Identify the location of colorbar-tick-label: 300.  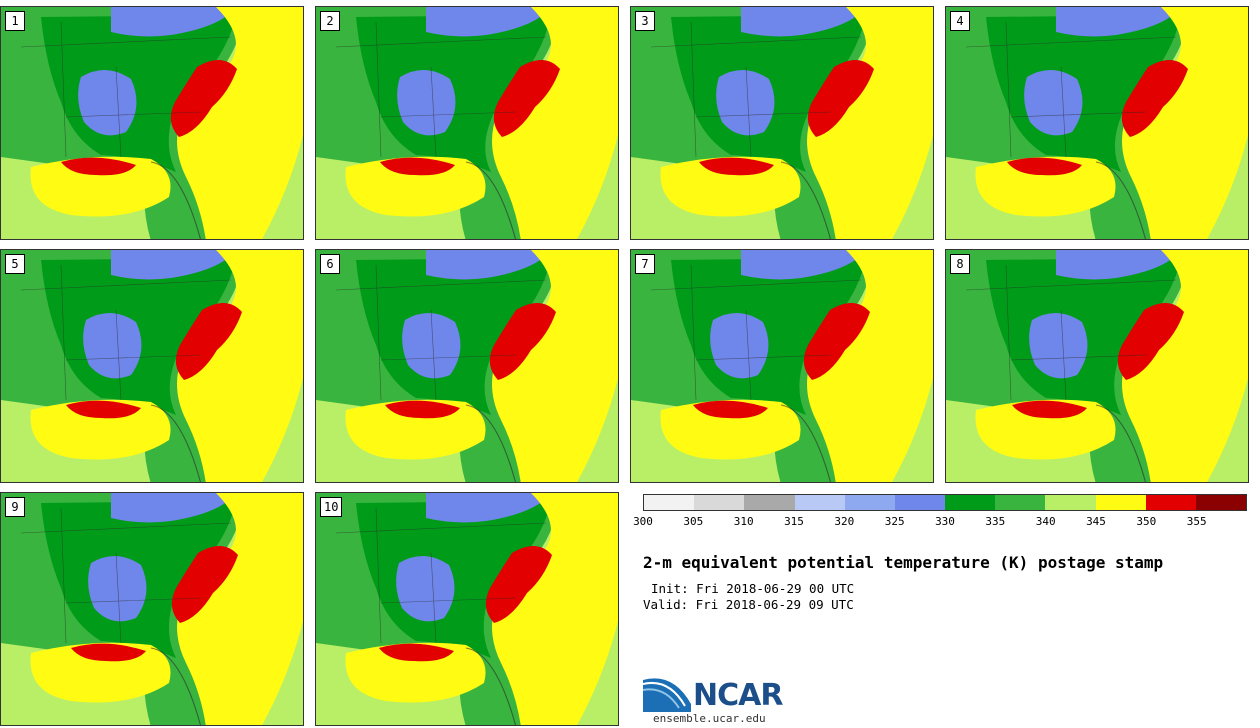
(643, 521).